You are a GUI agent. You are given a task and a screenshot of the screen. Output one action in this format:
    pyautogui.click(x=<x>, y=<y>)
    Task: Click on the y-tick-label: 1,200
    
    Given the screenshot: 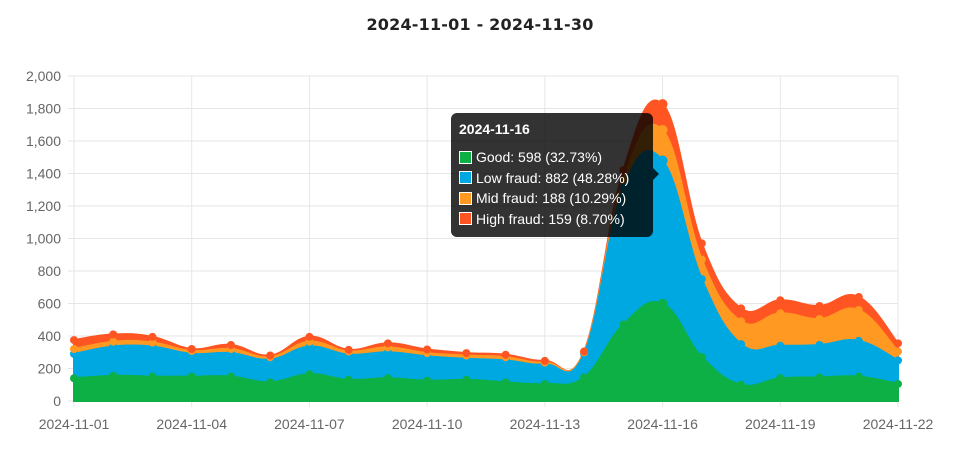 What is the action you would take?
    pyautogui.click(x=43, y=206)
    